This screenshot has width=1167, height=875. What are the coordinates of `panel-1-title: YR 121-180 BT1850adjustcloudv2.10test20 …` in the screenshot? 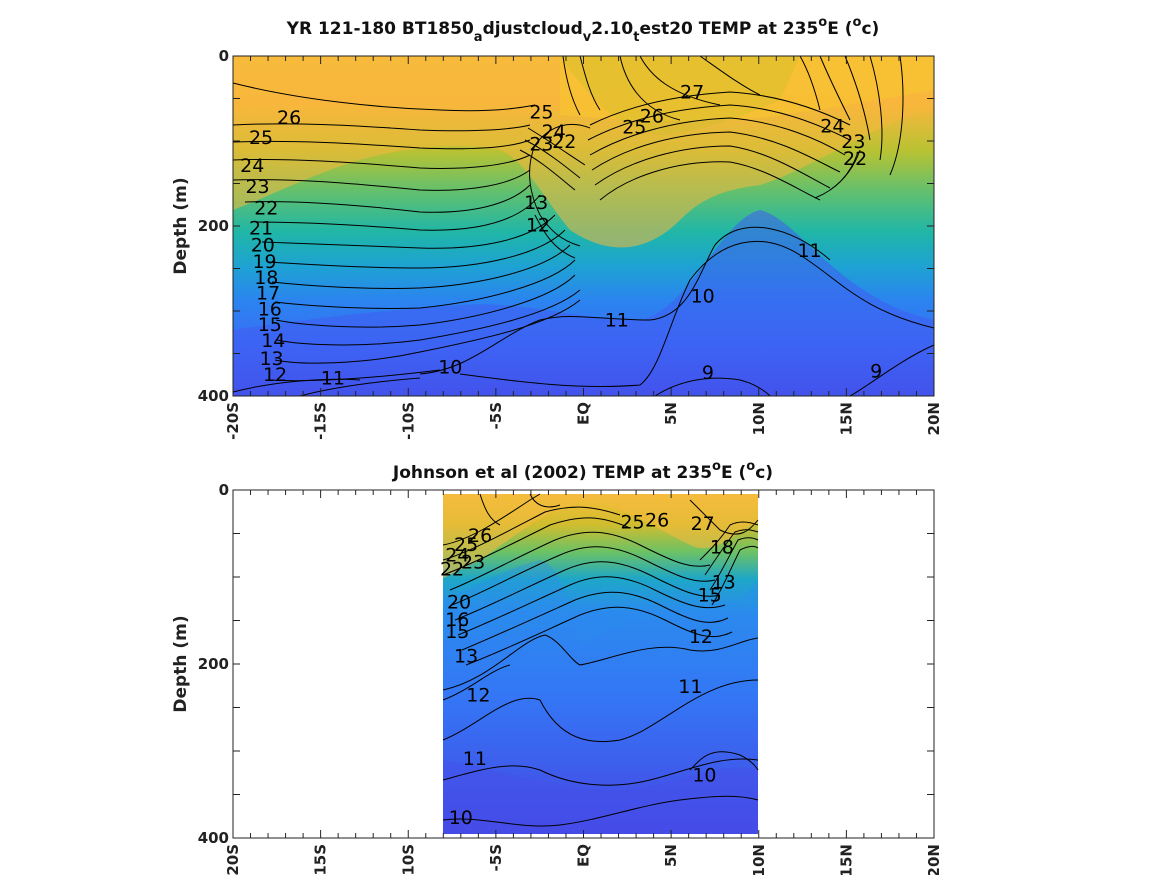 It's located at (583, 30).